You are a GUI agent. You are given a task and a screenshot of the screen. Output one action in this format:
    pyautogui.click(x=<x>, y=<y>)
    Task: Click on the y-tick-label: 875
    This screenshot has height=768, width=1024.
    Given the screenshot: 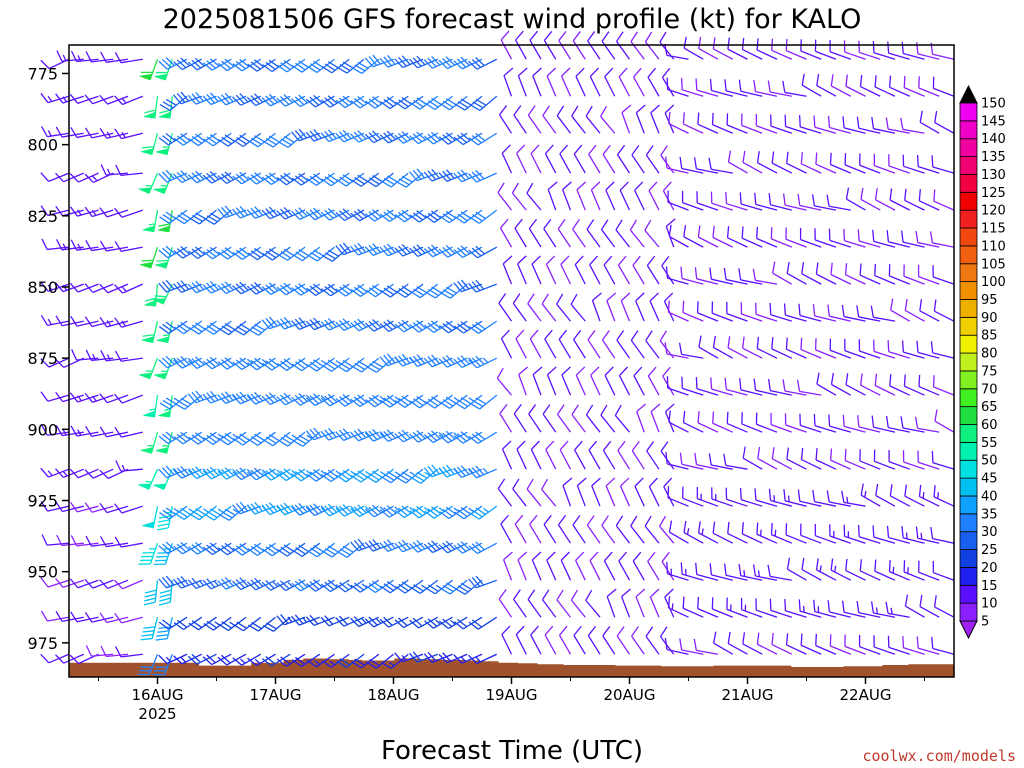 What is the action you would take?
    pyautogui.click(x=42, y=358)
    